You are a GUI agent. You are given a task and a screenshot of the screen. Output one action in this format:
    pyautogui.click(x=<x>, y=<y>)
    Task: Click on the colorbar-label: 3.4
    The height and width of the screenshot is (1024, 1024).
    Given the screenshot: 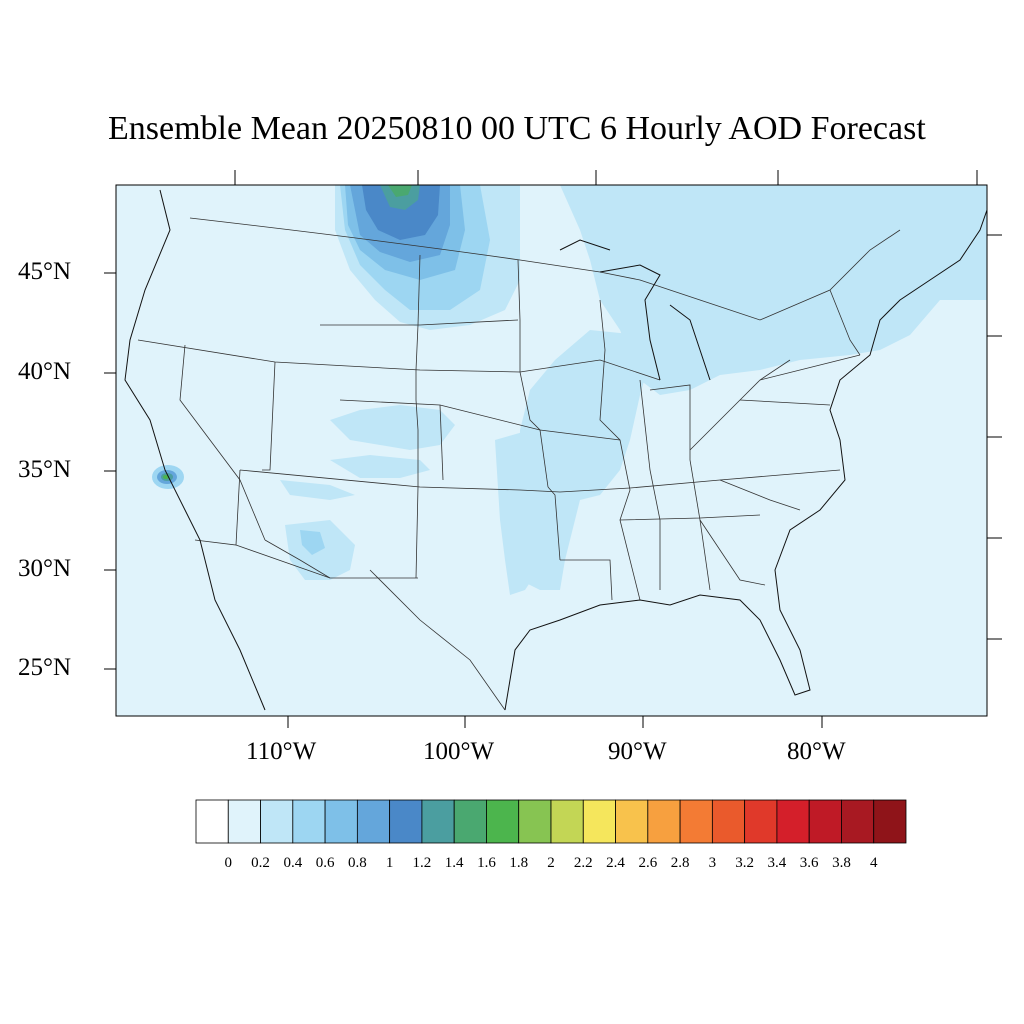 What is the action you would take?
    pyautogui.click(x=777, y=863)
    